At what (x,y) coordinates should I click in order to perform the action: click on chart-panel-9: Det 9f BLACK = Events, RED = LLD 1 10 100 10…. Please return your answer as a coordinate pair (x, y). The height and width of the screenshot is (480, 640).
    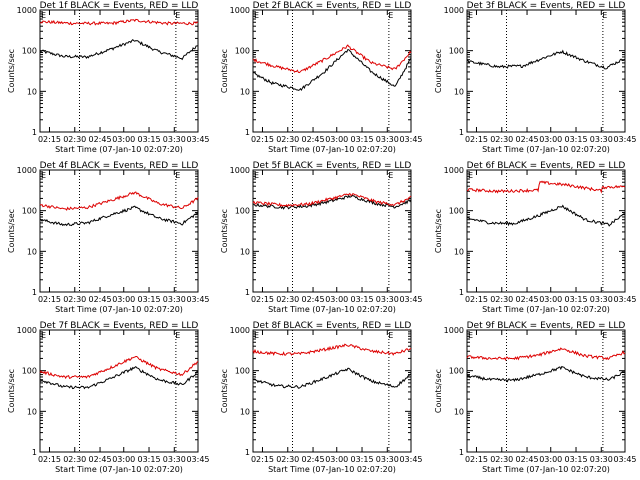
    Looking at the image, I should click on (535, 397).